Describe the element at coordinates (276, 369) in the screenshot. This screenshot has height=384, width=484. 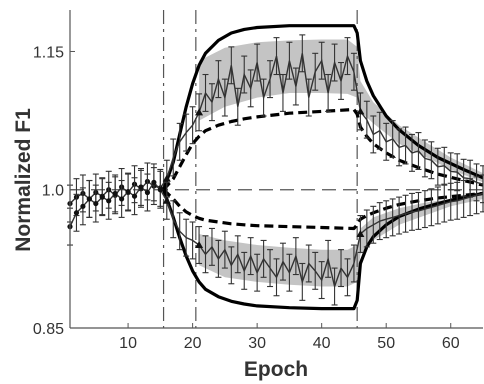
I see `x-axis-title: Epoch` at that location.